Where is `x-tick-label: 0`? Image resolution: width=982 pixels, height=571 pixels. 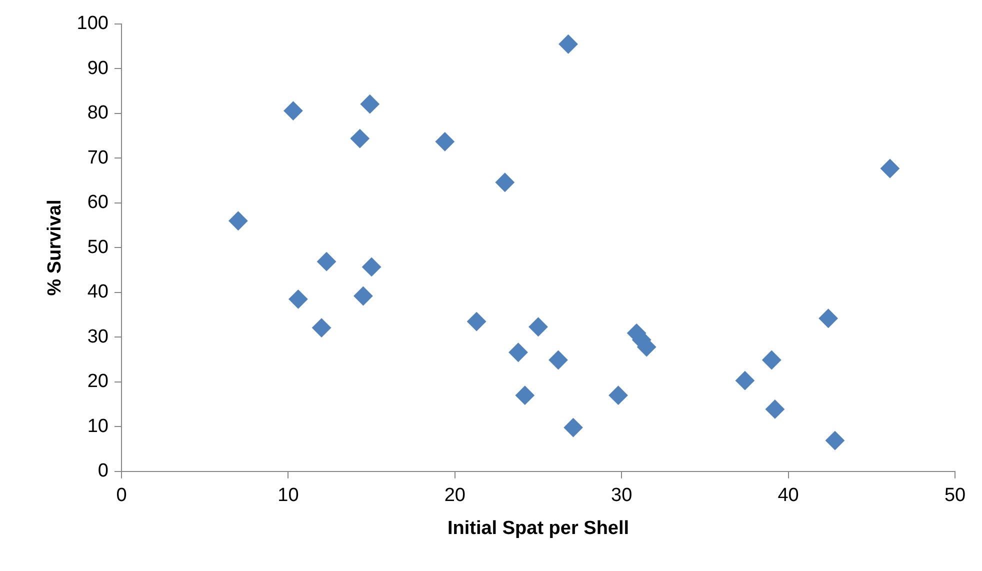
x-tick-label: 0 is located at coordinates (121, 495).